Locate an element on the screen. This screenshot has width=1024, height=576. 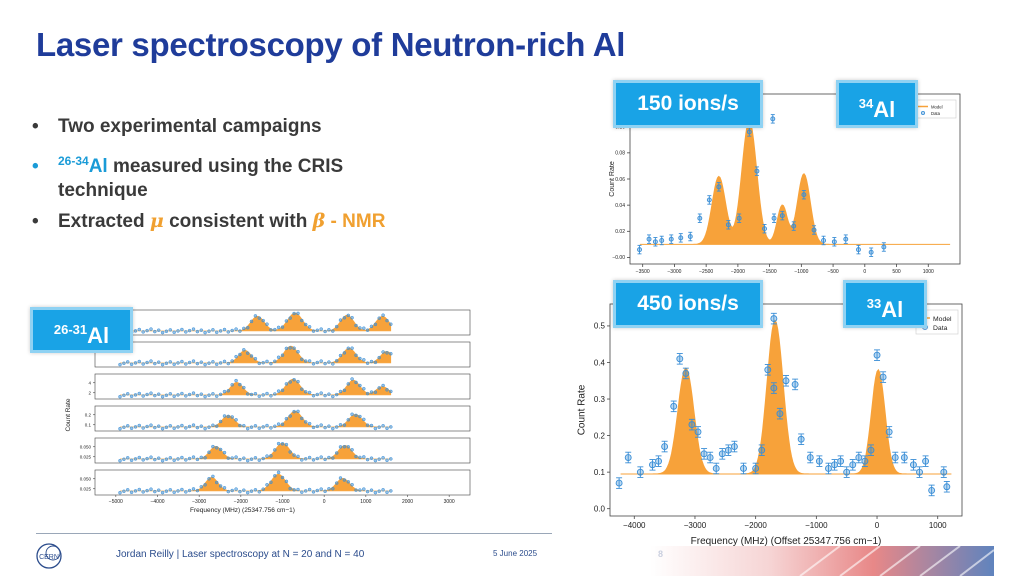
x-tick-label: −1000 is located at coordinates (282, 502).